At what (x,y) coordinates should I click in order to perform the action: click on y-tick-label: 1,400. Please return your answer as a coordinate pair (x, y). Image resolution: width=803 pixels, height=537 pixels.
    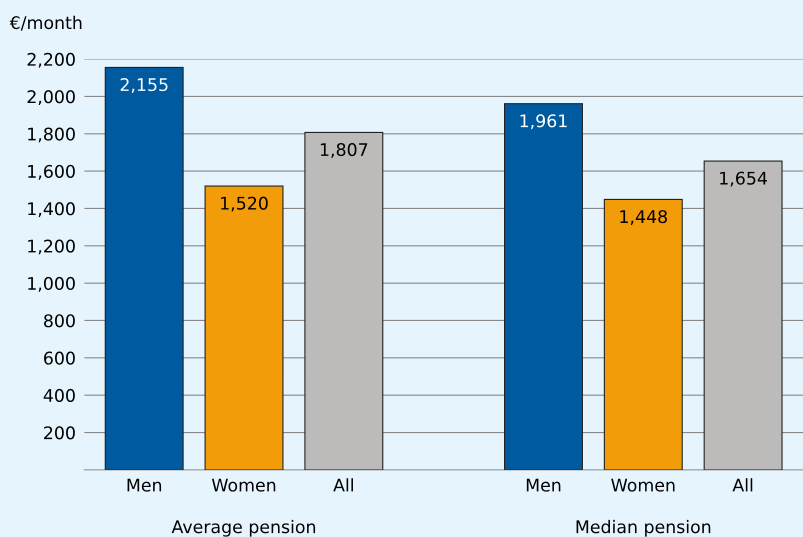
    Looking at the image, I should click on (51, 210).